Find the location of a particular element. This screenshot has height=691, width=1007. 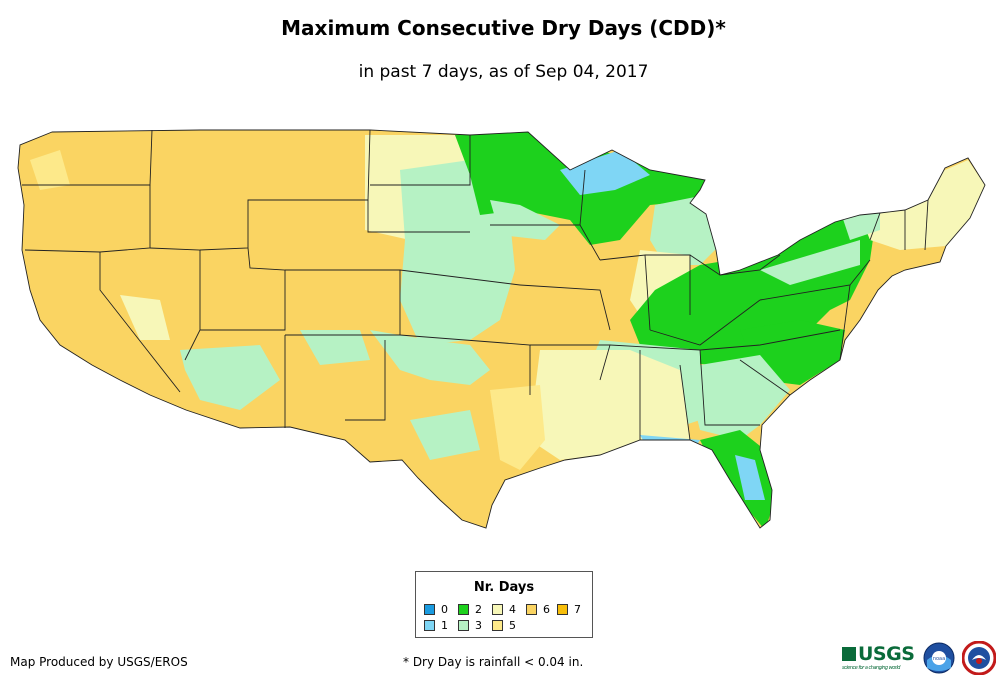

legend-label-5: 5 is located at coordinates (512, 625).